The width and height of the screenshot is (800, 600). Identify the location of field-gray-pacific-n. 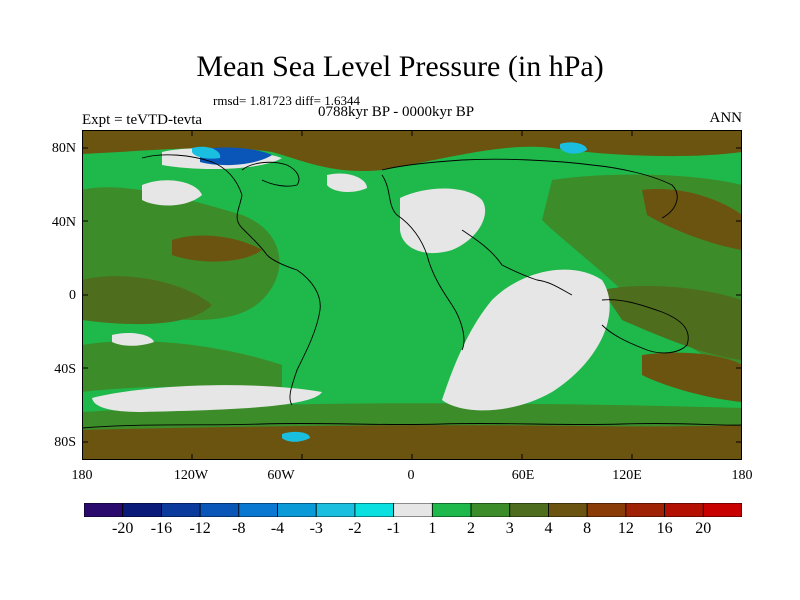
(172, 193).